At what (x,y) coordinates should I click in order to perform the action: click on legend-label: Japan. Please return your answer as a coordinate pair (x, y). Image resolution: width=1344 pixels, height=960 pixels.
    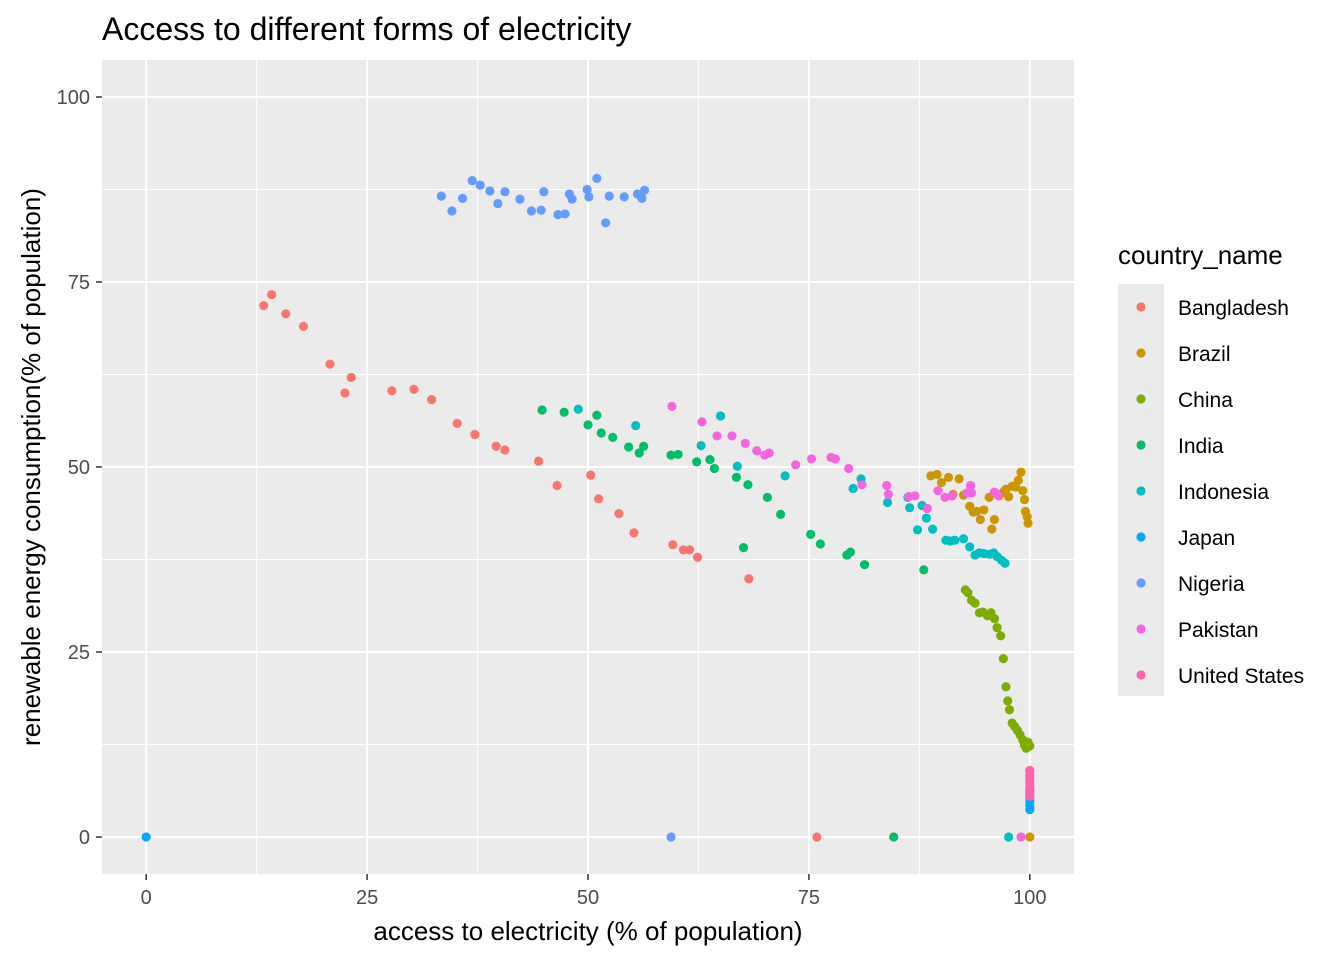
    Looking at the image, I should click on (1206, 538).